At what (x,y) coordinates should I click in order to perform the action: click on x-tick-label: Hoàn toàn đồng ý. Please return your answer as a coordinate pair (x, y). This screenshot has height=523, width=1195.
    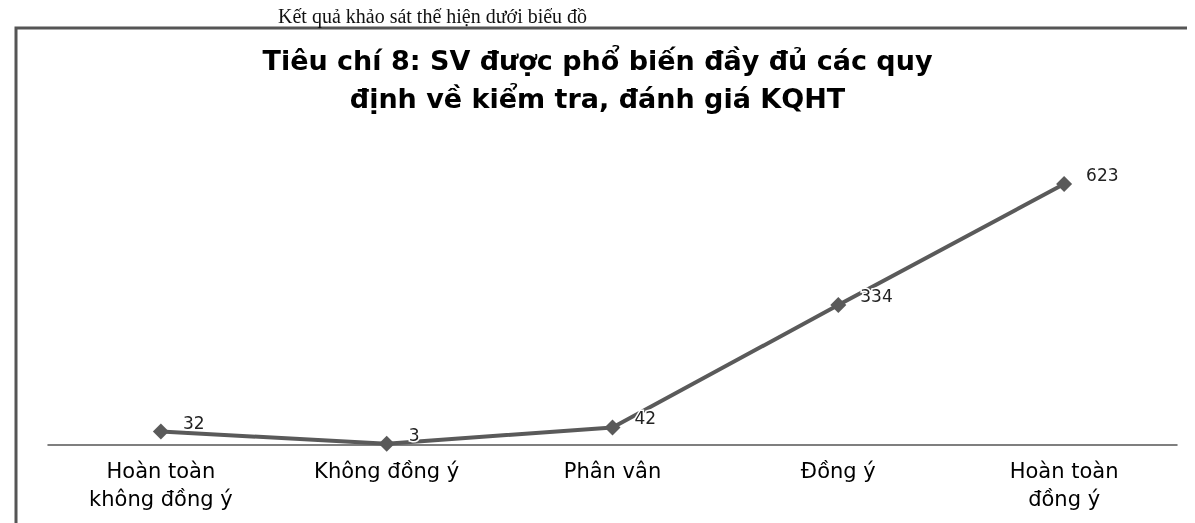
    Looking at the image, I should click on (1064, 485).